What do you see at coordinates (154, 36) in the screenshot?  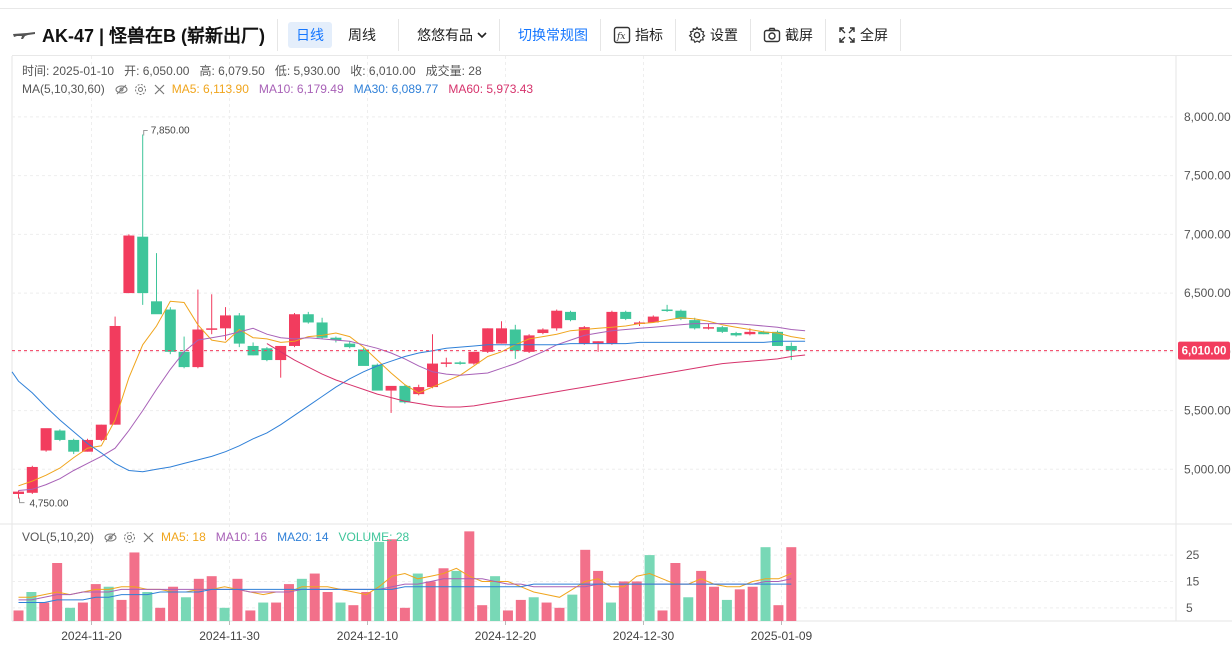 I see `page-title: AK-47 | 怪兽在B (崭新出厂)` at bounding box center [154, 36].